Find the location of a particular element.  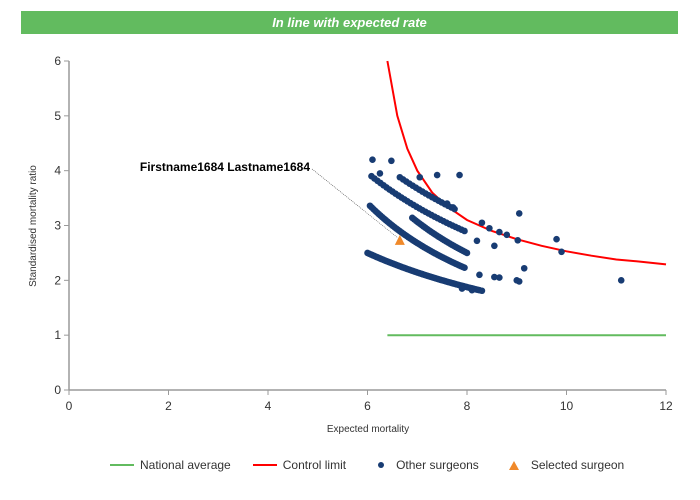

legend-item-selected-surgeon: Selected surgeon is located at coordinates (562, 465).